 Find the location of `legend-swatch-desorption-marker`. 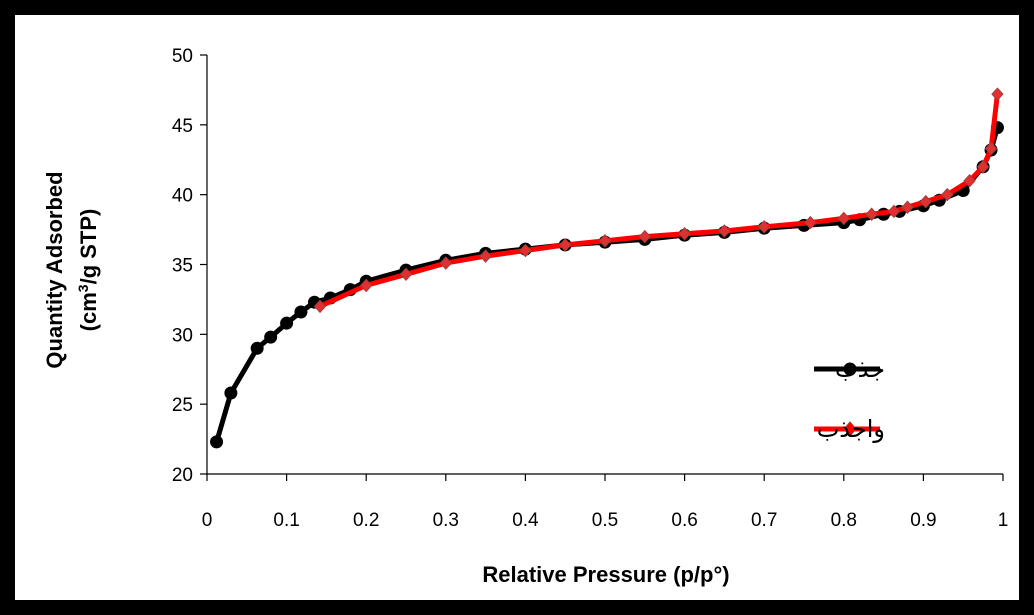

legend-swatch-desorption-marker is located at coordinates (850, 429).